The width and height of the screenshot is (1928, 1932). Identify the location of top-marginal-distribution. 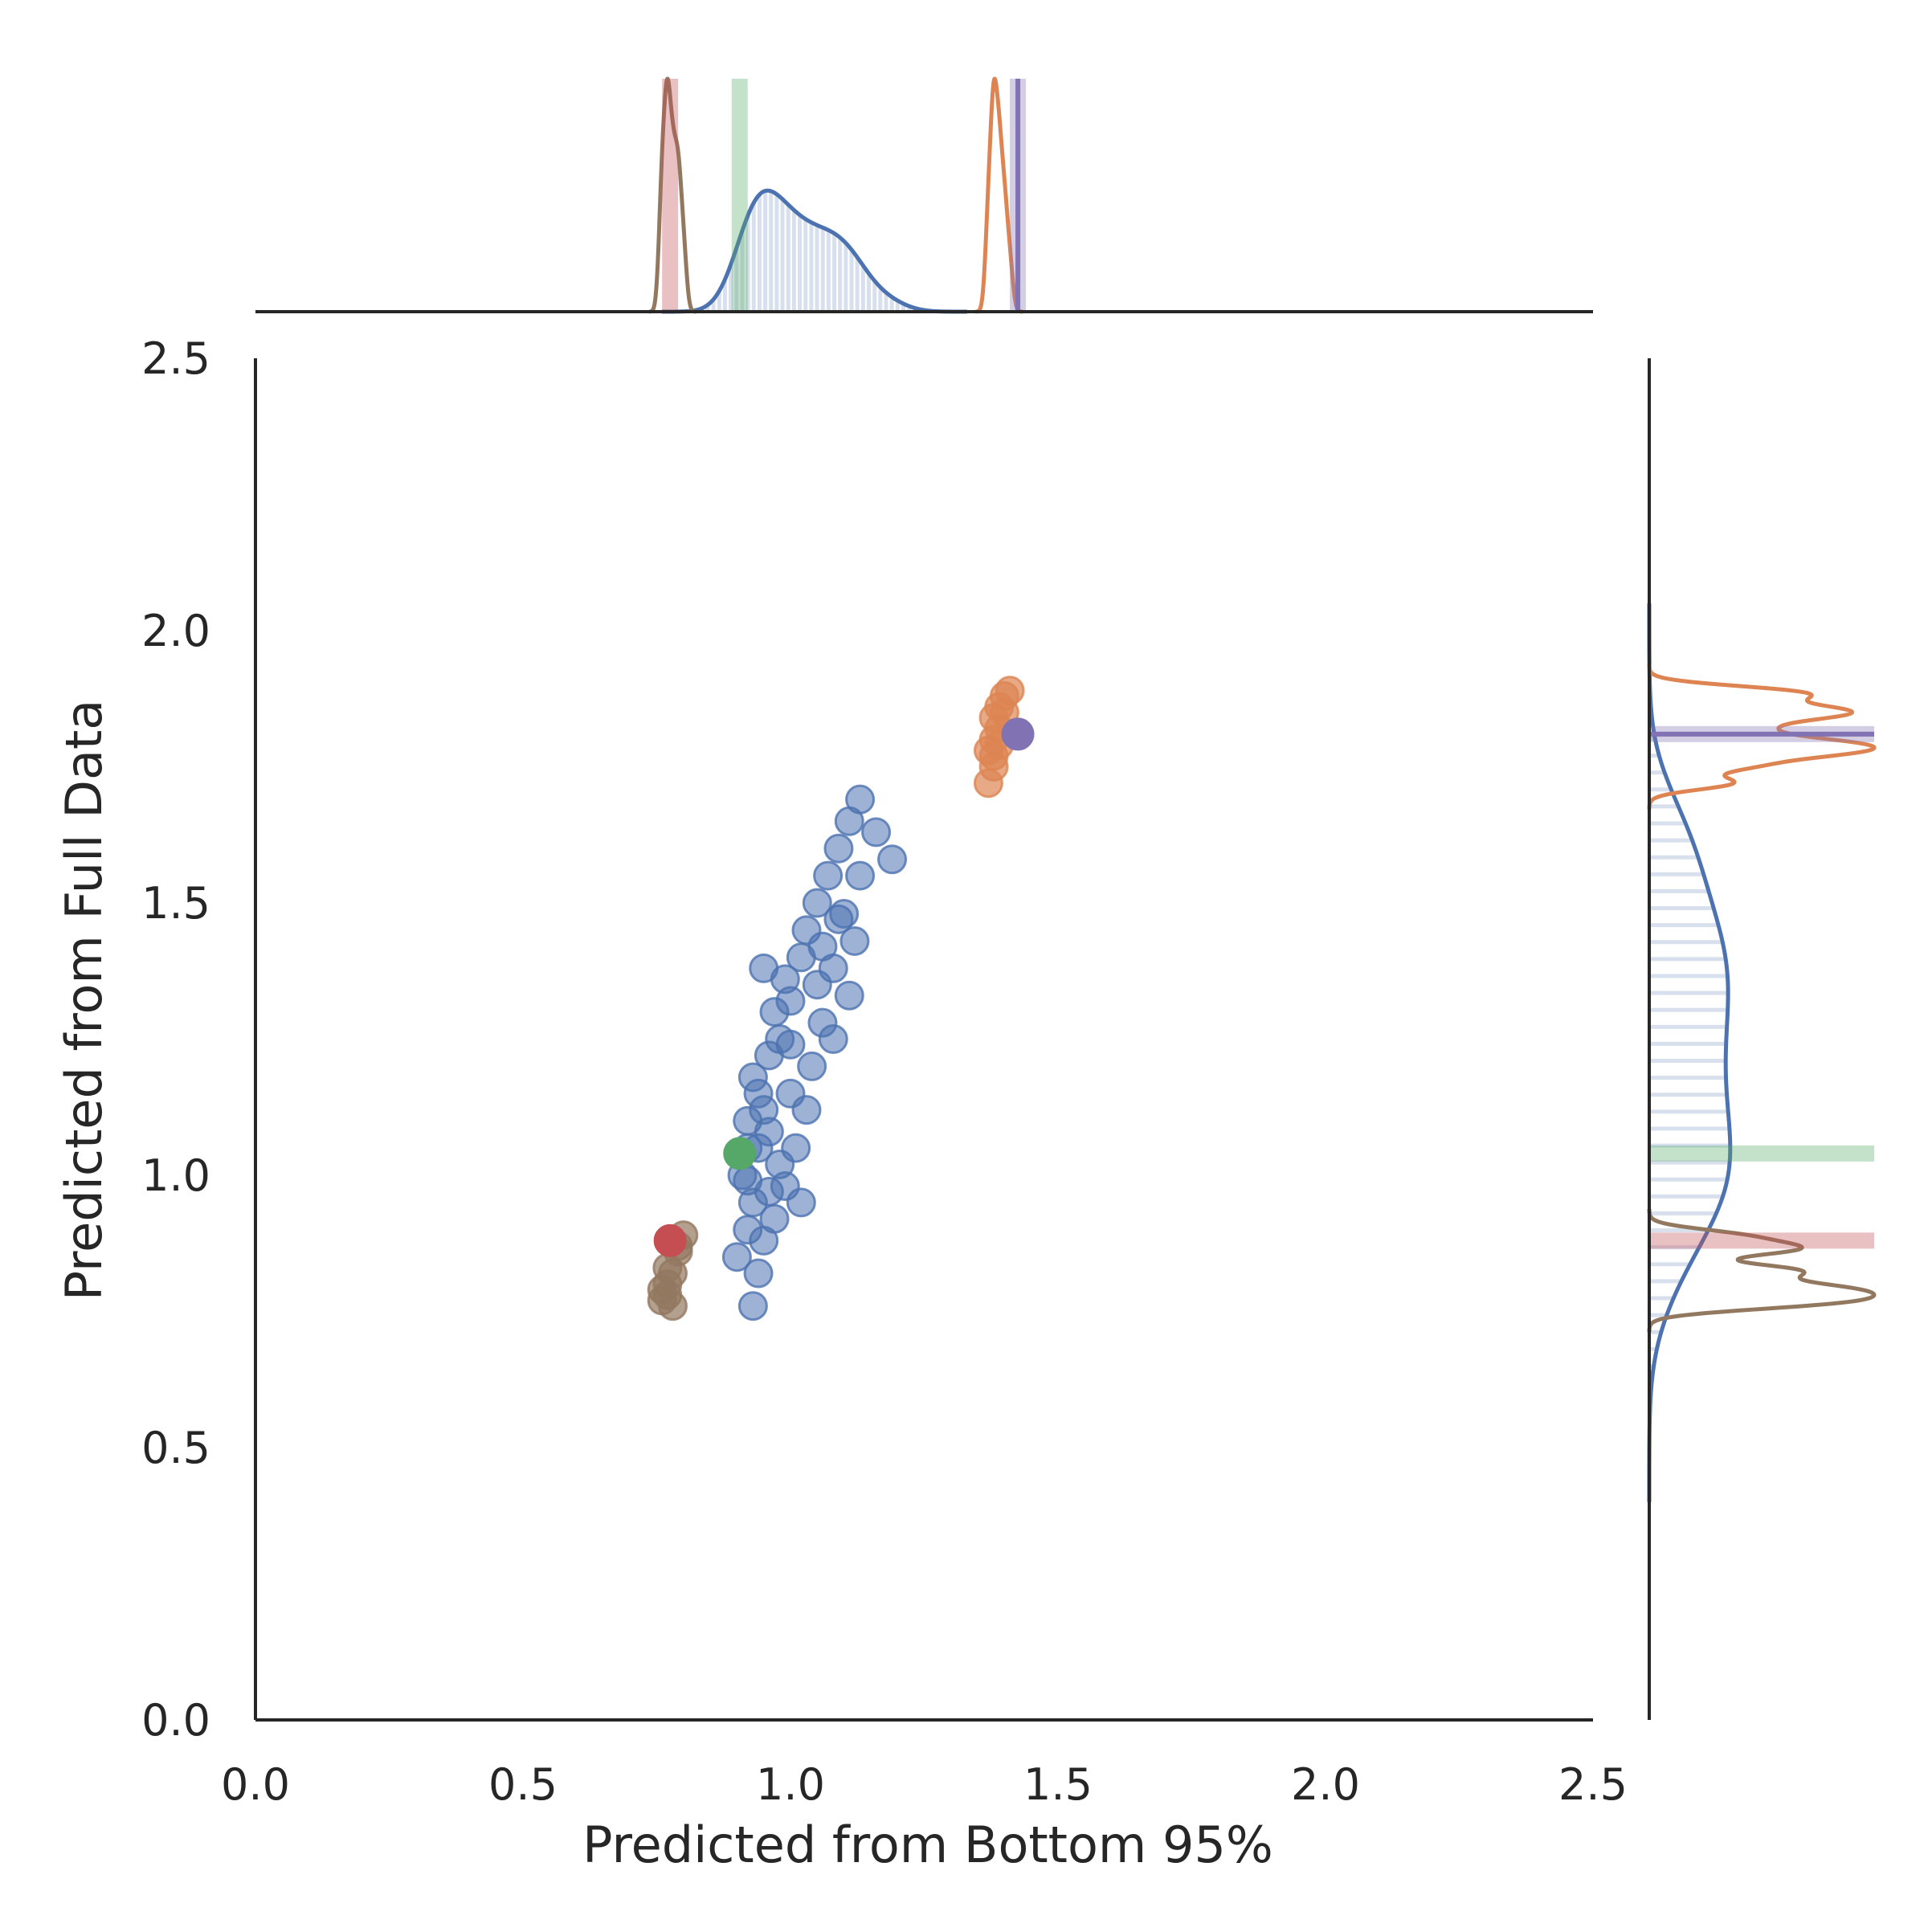
(837, 195).